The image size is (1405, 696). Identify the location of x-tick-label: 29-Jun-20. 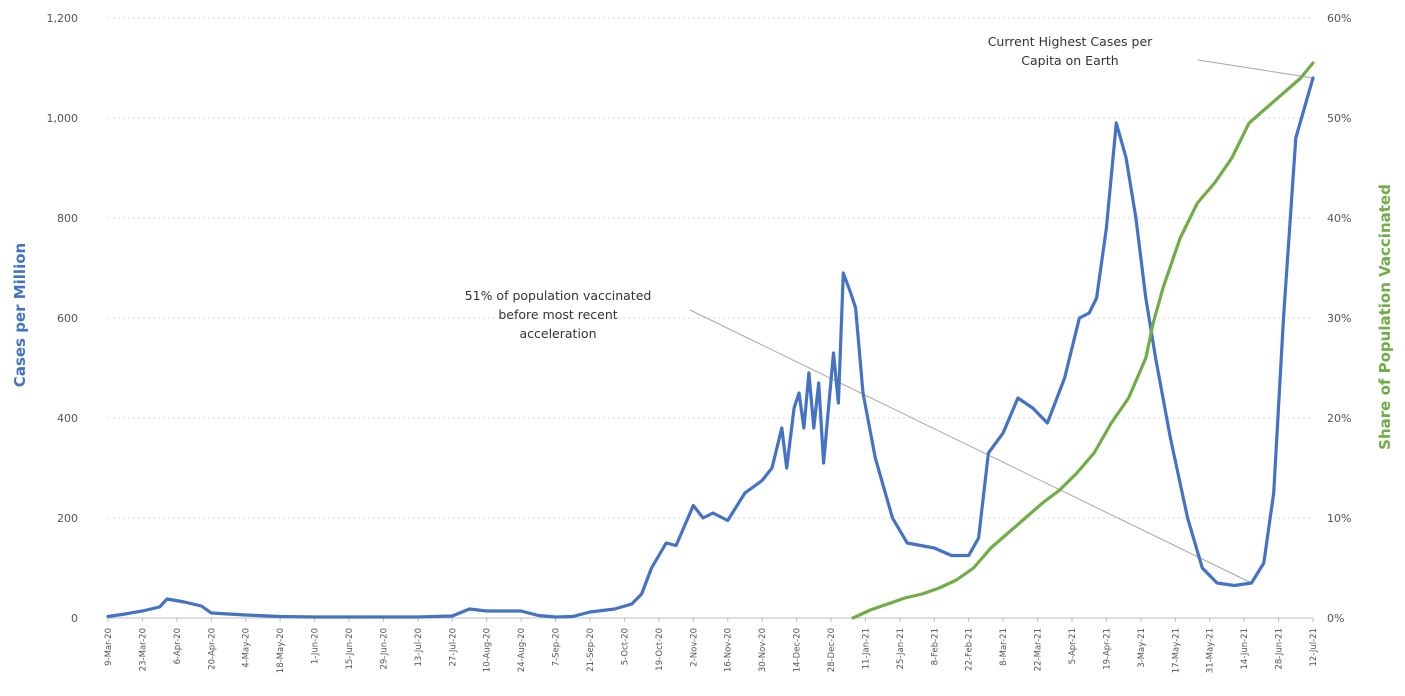
(384, 649).